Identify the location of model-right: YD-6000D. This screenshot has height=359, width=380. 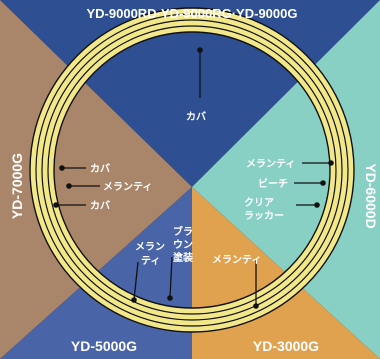
(371, 195).